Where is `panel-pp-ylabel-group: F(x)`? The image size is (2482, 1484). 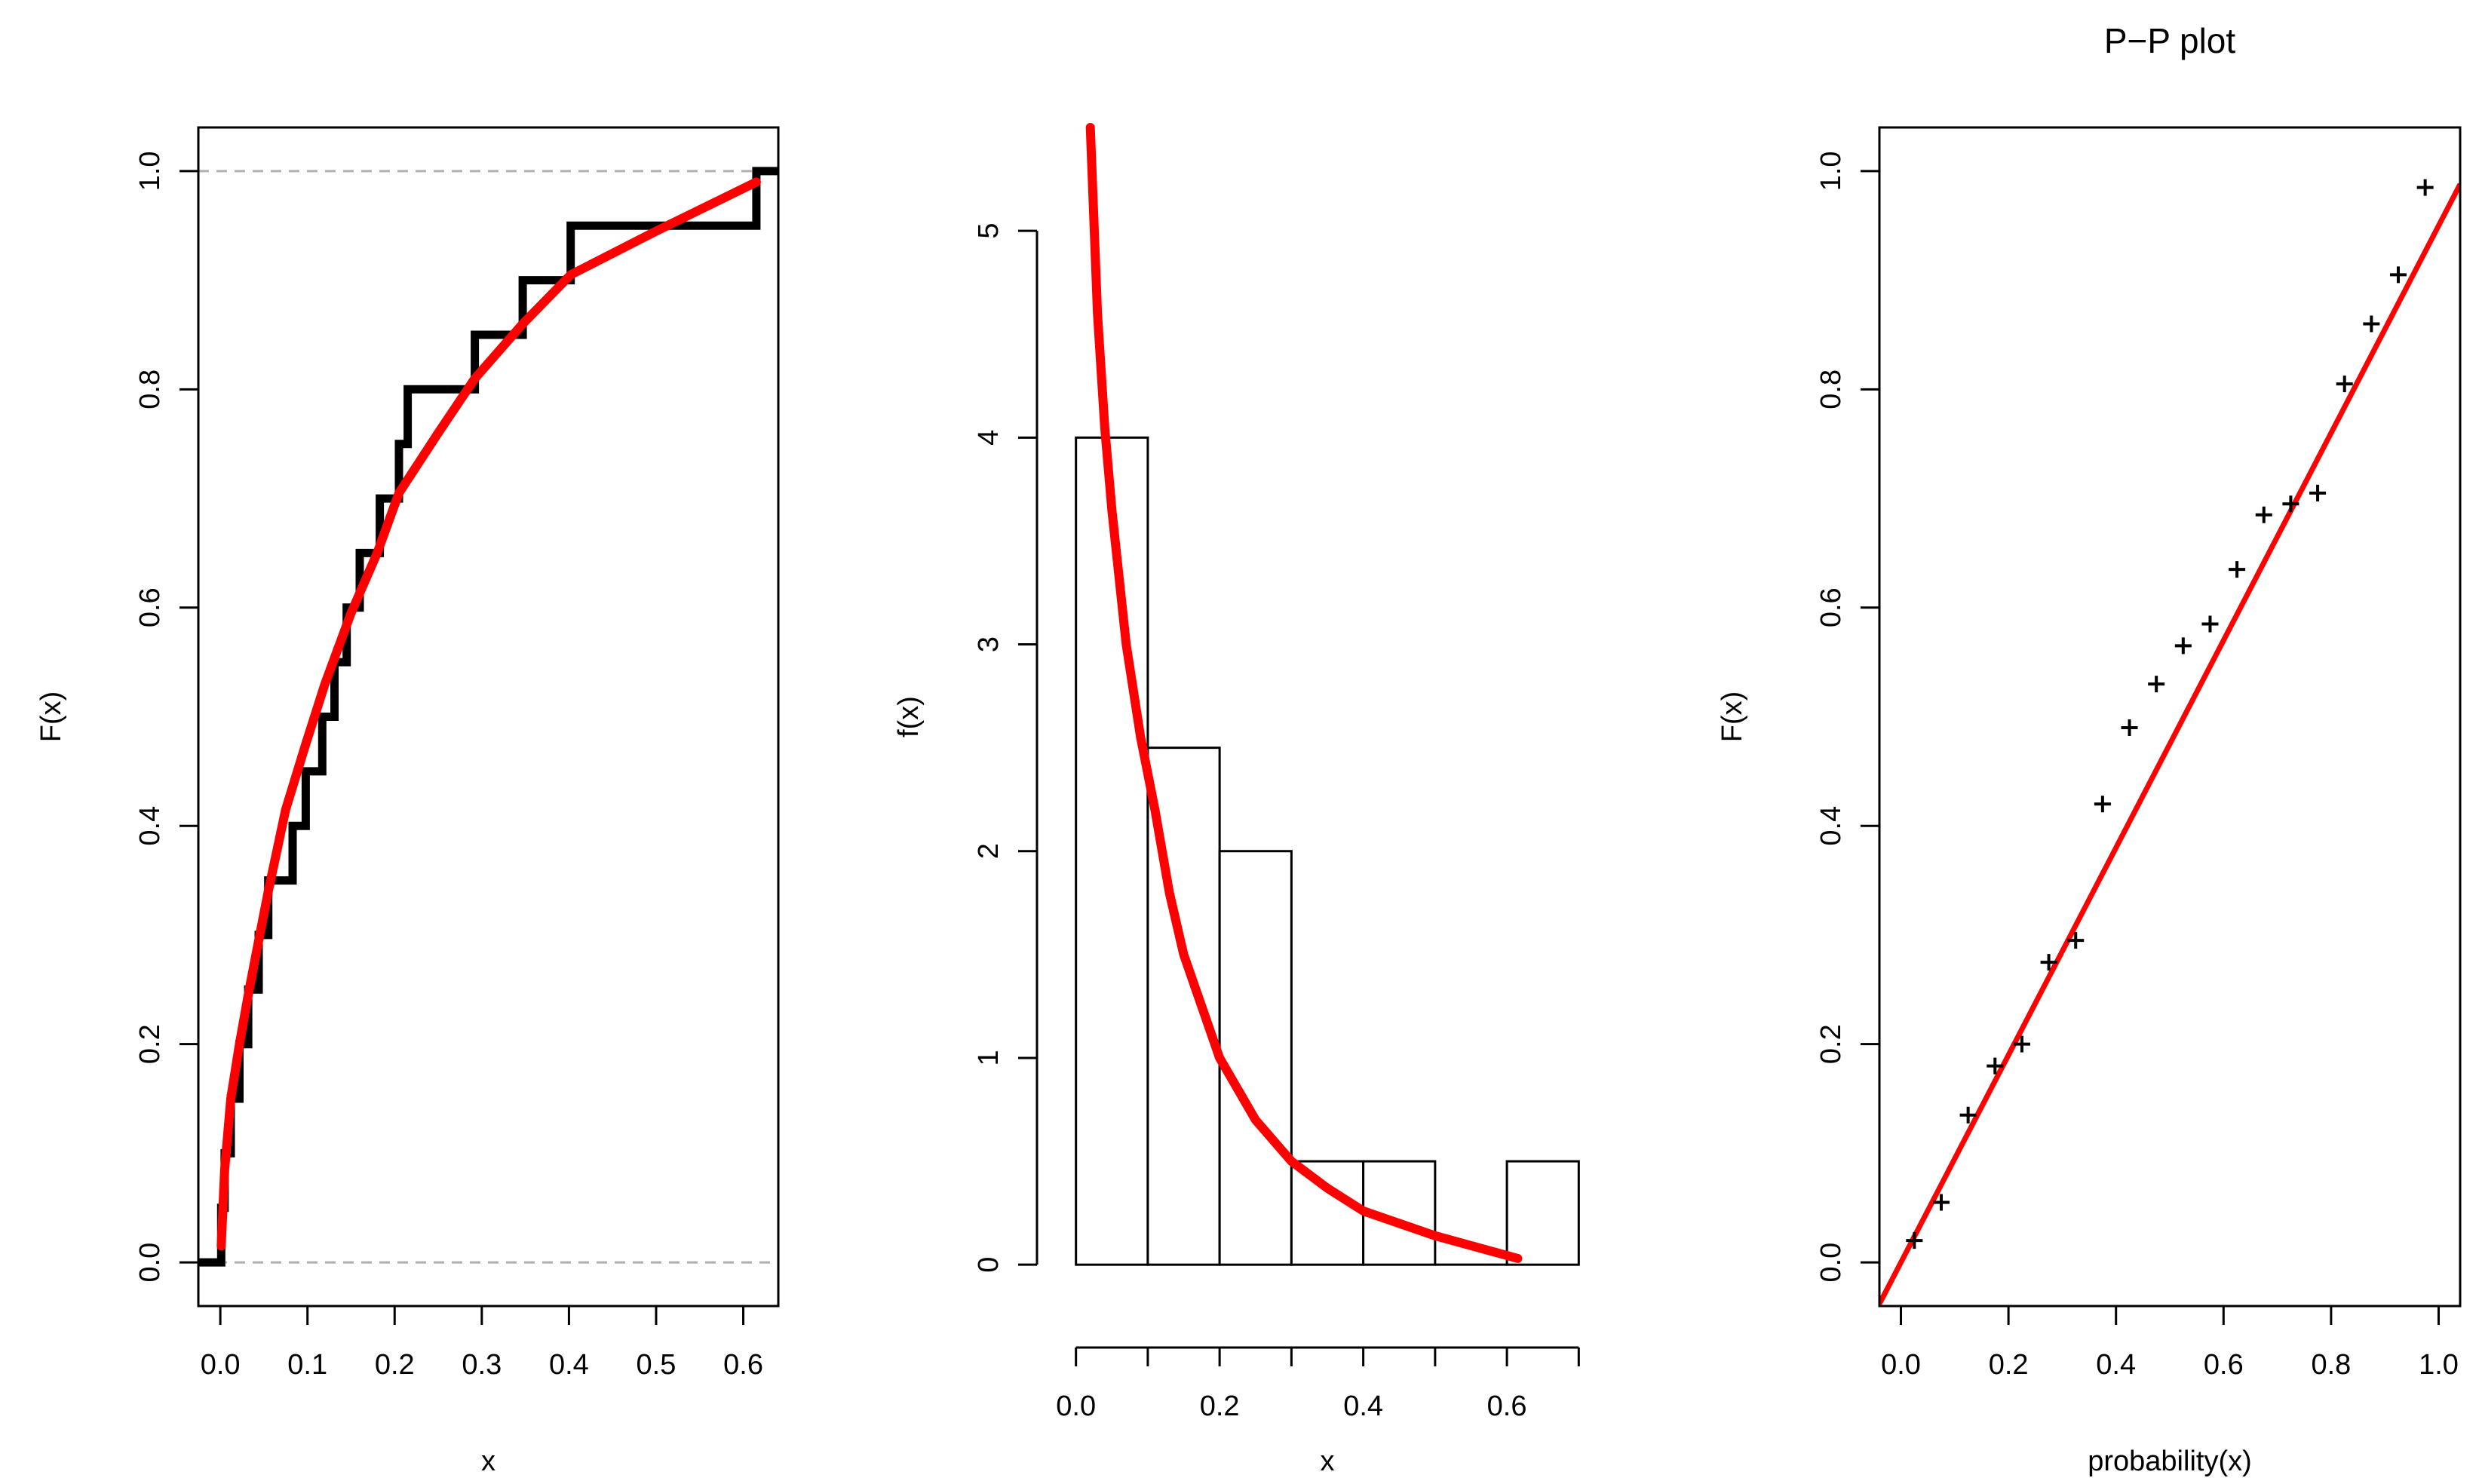 panel-pp-ylabel-group: F(x) is located at coordinates (1732, 717).